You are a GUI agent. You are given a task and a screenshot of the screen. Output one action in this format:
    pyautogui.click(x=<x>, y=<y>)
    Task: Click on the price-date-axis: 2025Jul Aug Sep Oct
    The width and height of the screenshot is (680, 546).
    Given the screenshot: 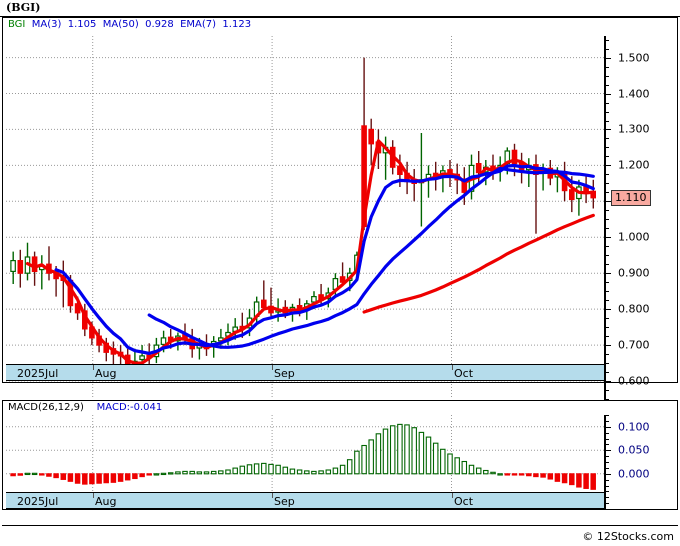 What is the action you would take?
    pyautogui.click(x=305, y=372)
    